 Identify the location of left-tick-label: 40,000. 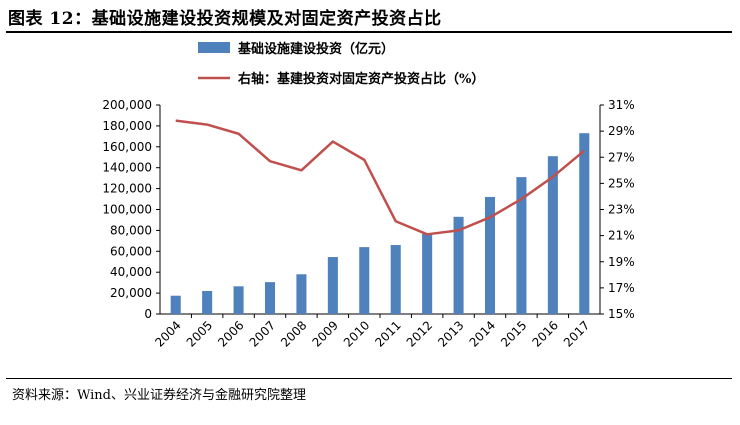
(131, 272).